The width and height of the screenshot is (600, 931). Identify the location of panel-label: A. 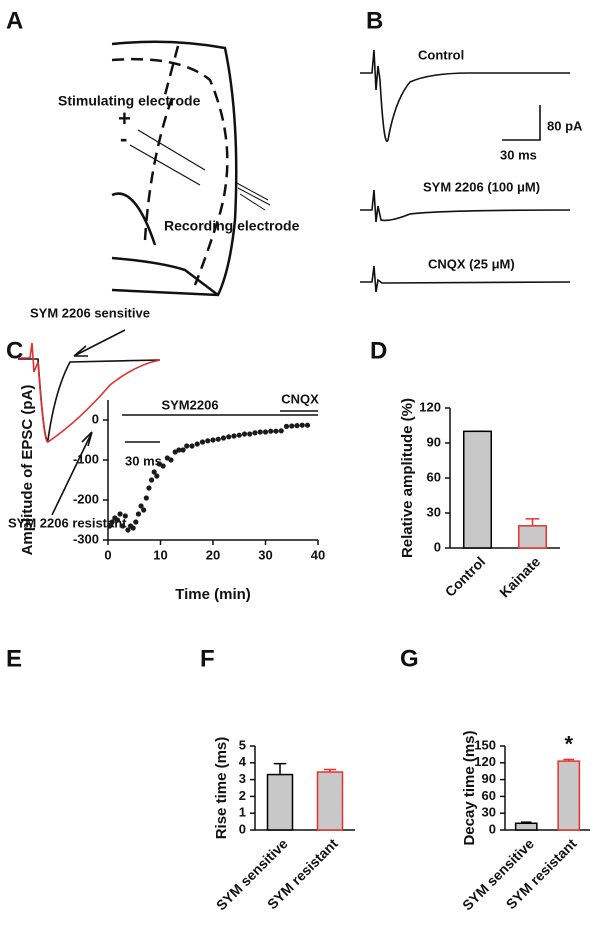
(14, 20).